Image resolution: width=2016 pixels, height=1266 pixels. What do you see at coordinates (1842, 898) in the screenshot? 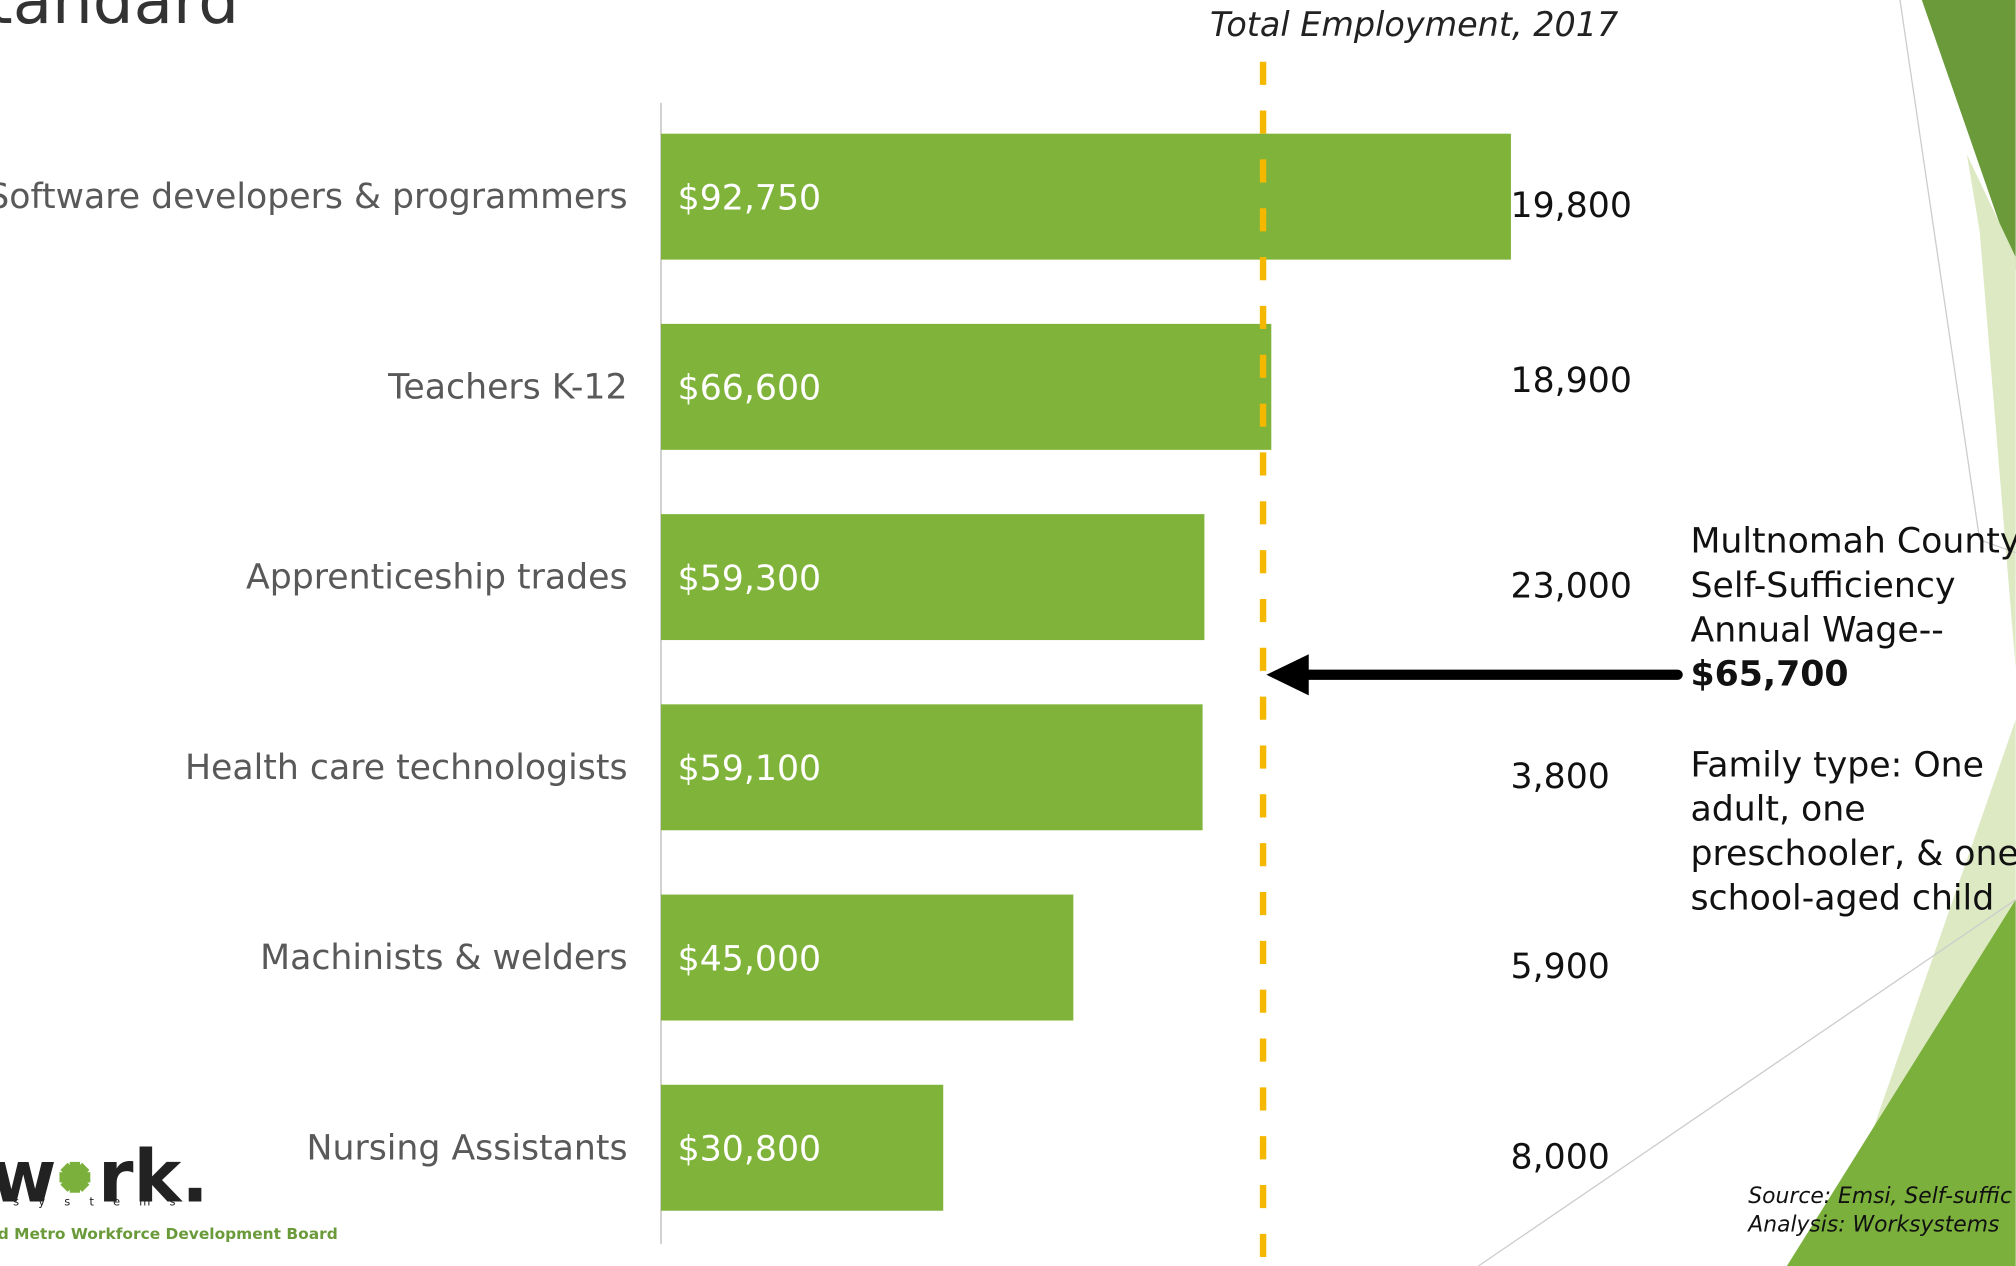
I see `annotation-note: school-aged child` at bounding box center [1842, 898].